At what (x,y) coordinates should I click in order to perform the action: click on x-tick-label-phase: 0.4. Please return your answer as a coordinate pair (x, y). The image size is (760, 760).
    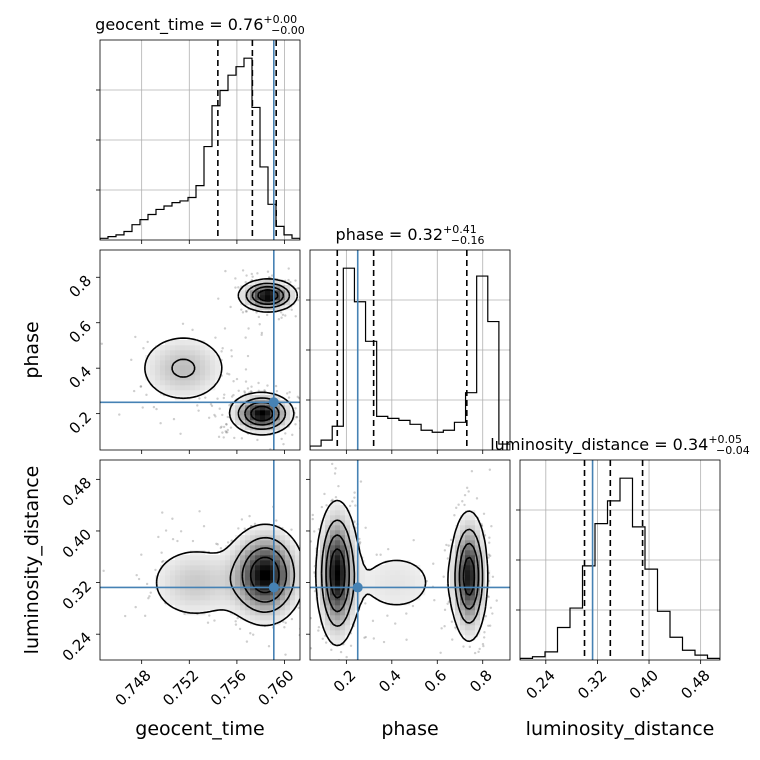
    Looking at the image, I should click on (390, 681).